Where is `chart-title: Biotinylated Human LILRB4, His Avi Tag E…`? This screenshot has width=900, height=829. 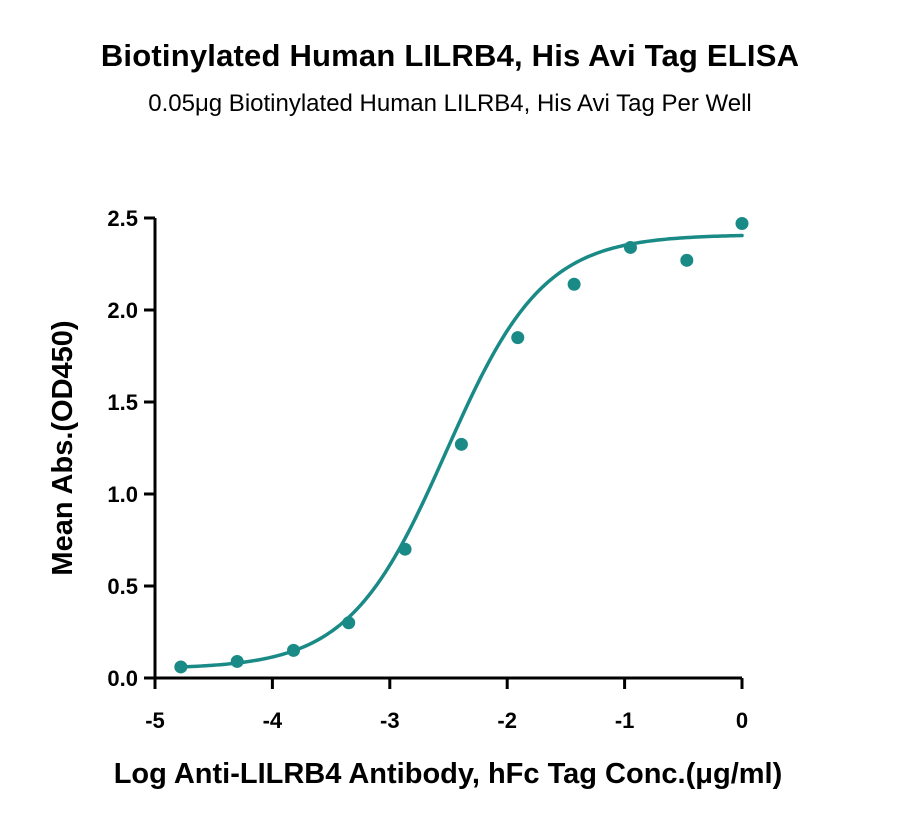
chart-title: Biotinylated Human LILRB4, His Avi Tag E… is located at coordinates (450, 55).